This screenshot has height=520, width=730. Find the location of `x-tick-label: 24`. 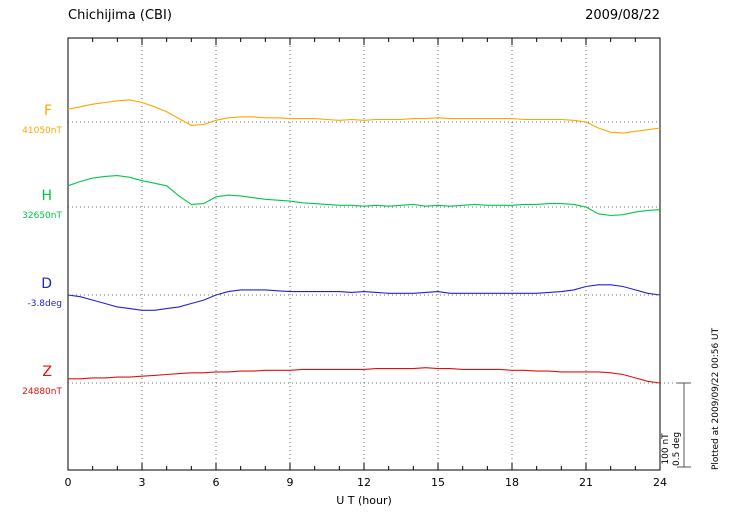

x-tick-label: 24 is located at coordinates (660, 482).